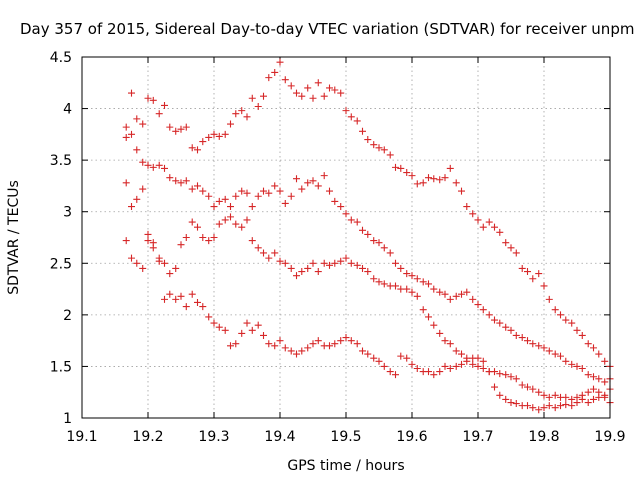  I want to click on x-tick-label: 19.2, so click(147, 437).